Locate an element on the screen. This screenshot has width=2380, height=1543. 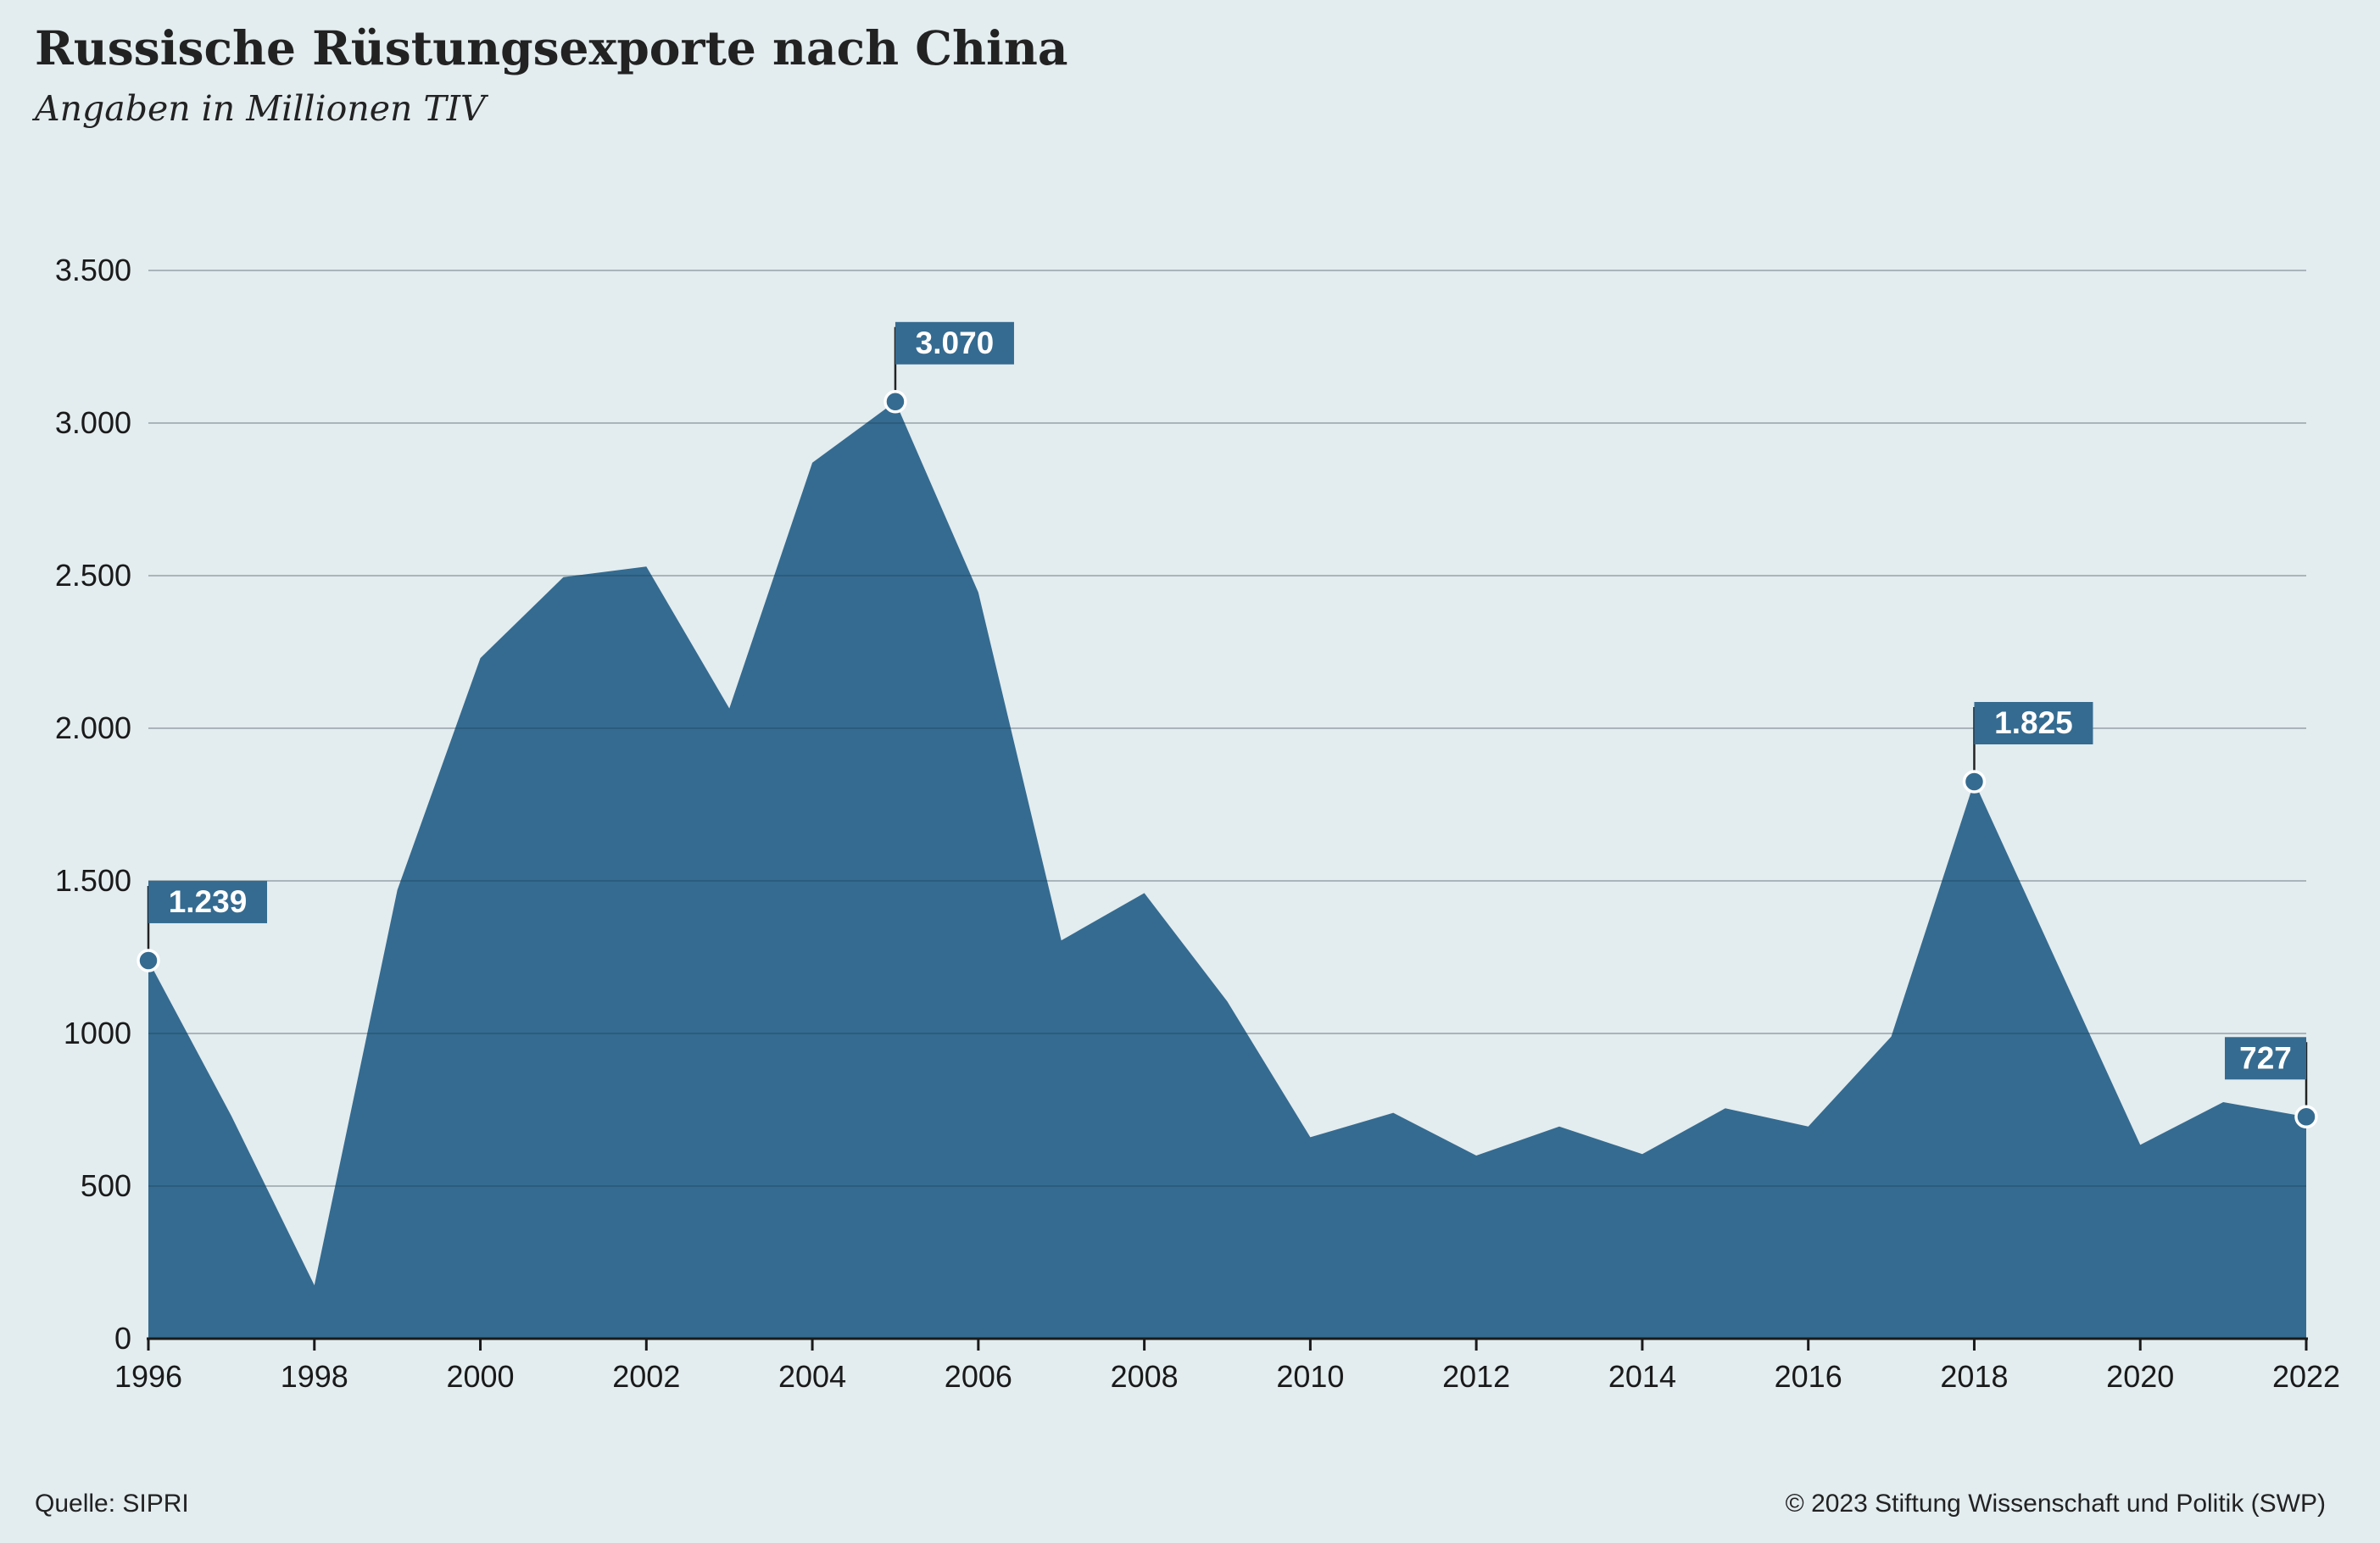
x-tick-label: 2004 is located at coordinates (812, 1376).